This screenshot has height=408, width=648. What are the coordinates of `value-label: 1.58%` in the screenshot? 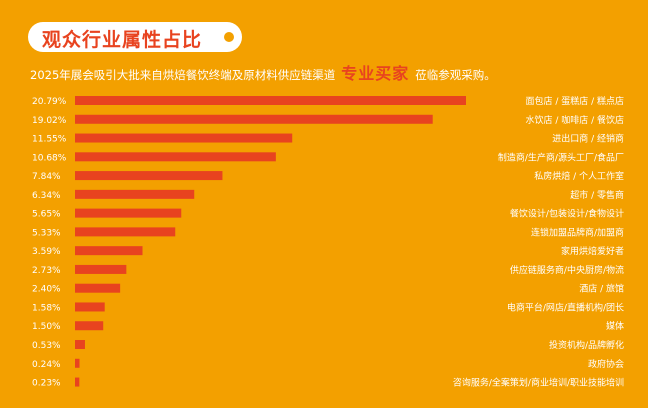 It's located at (46, 308).